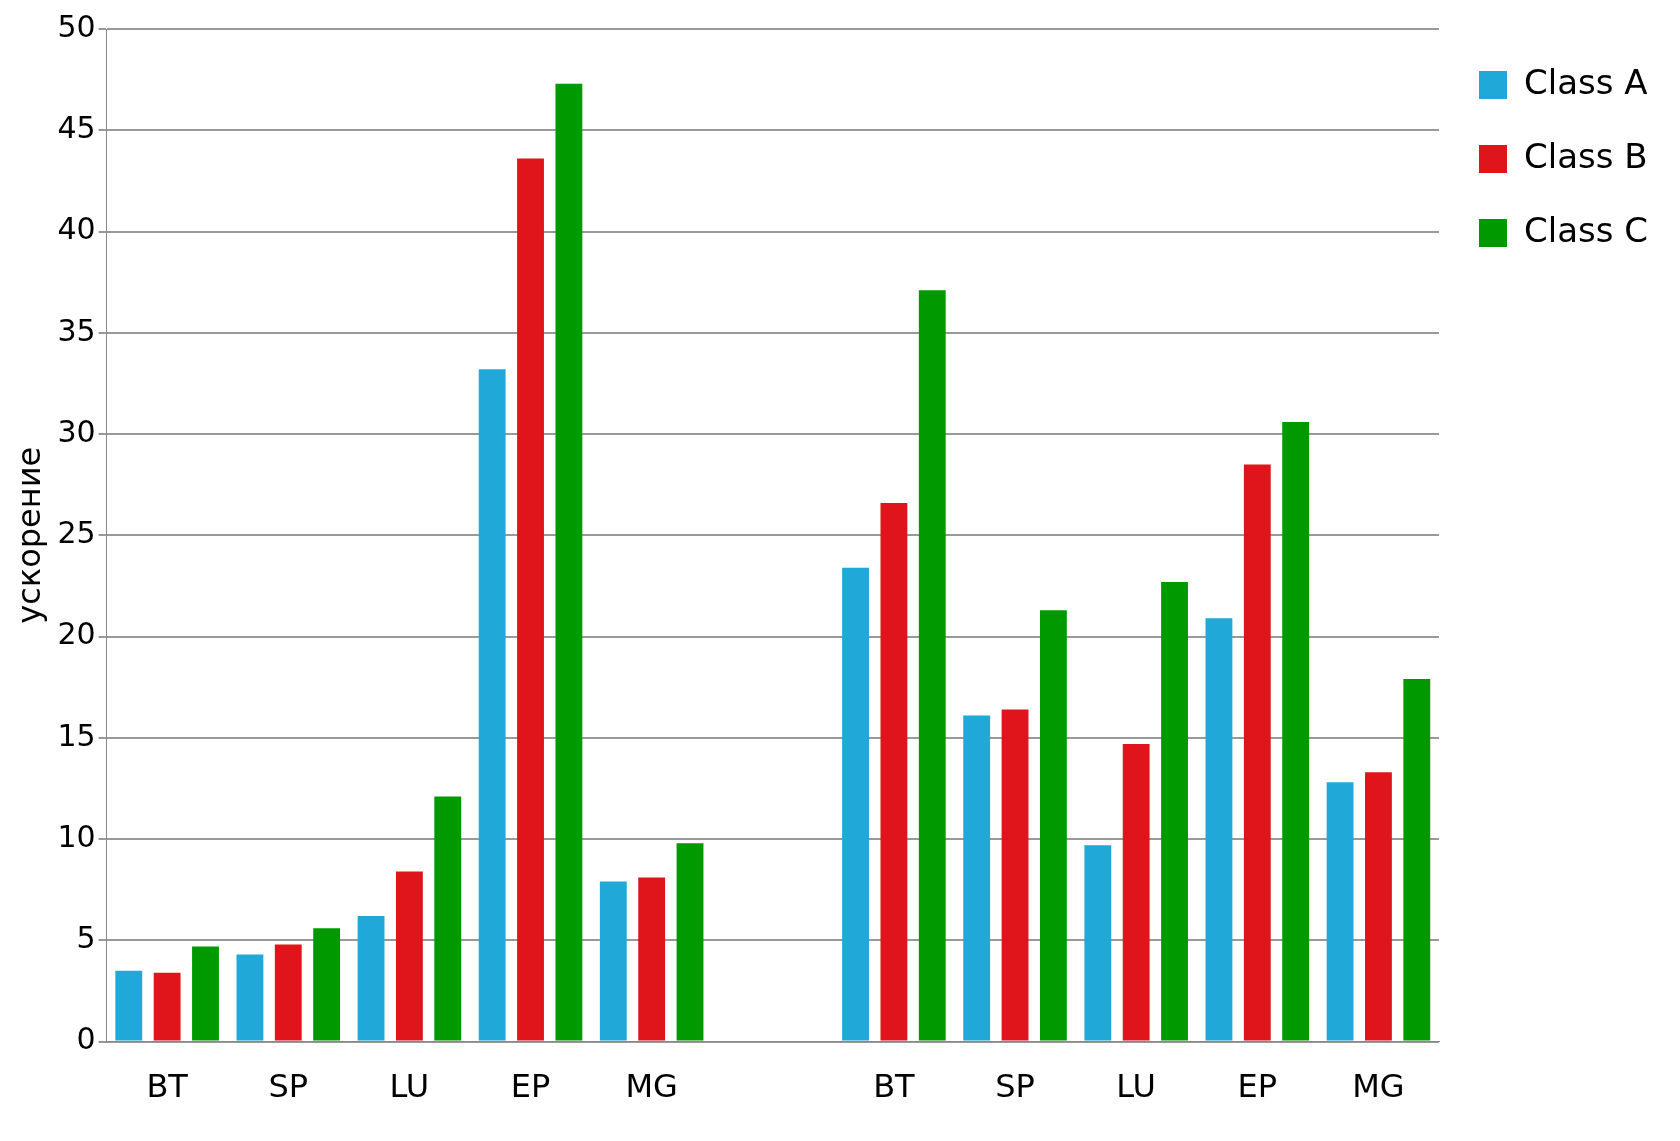 Image resolution: width=1680 pixels, height=1141 pixels. Describe the element at coordinates (86, 1039) in the screenshot. I see `y-tick-label: 0` at that location.